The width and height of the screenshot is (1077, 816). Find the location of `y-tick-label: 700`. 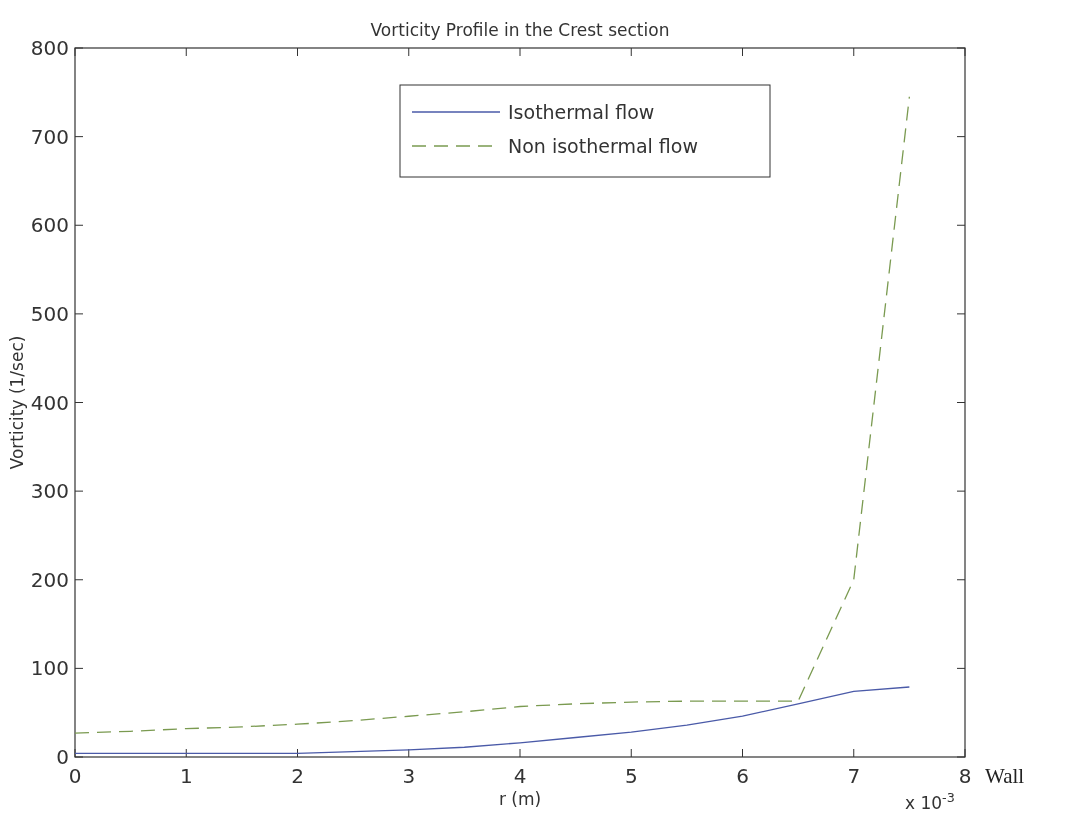

y-tick-label: 700 is located at coordinates (49, 136).